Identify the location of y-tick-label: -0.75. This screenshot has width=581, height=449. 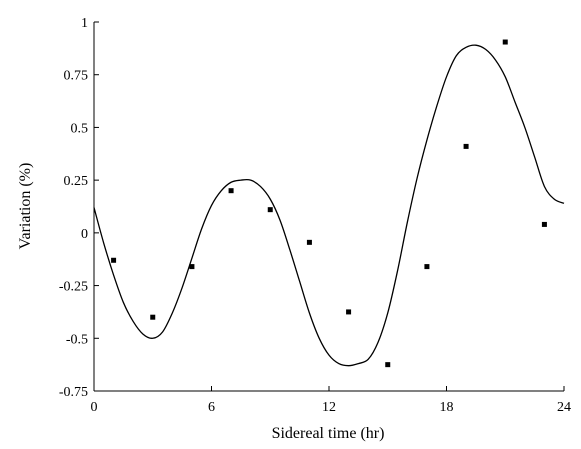
(73, 392).